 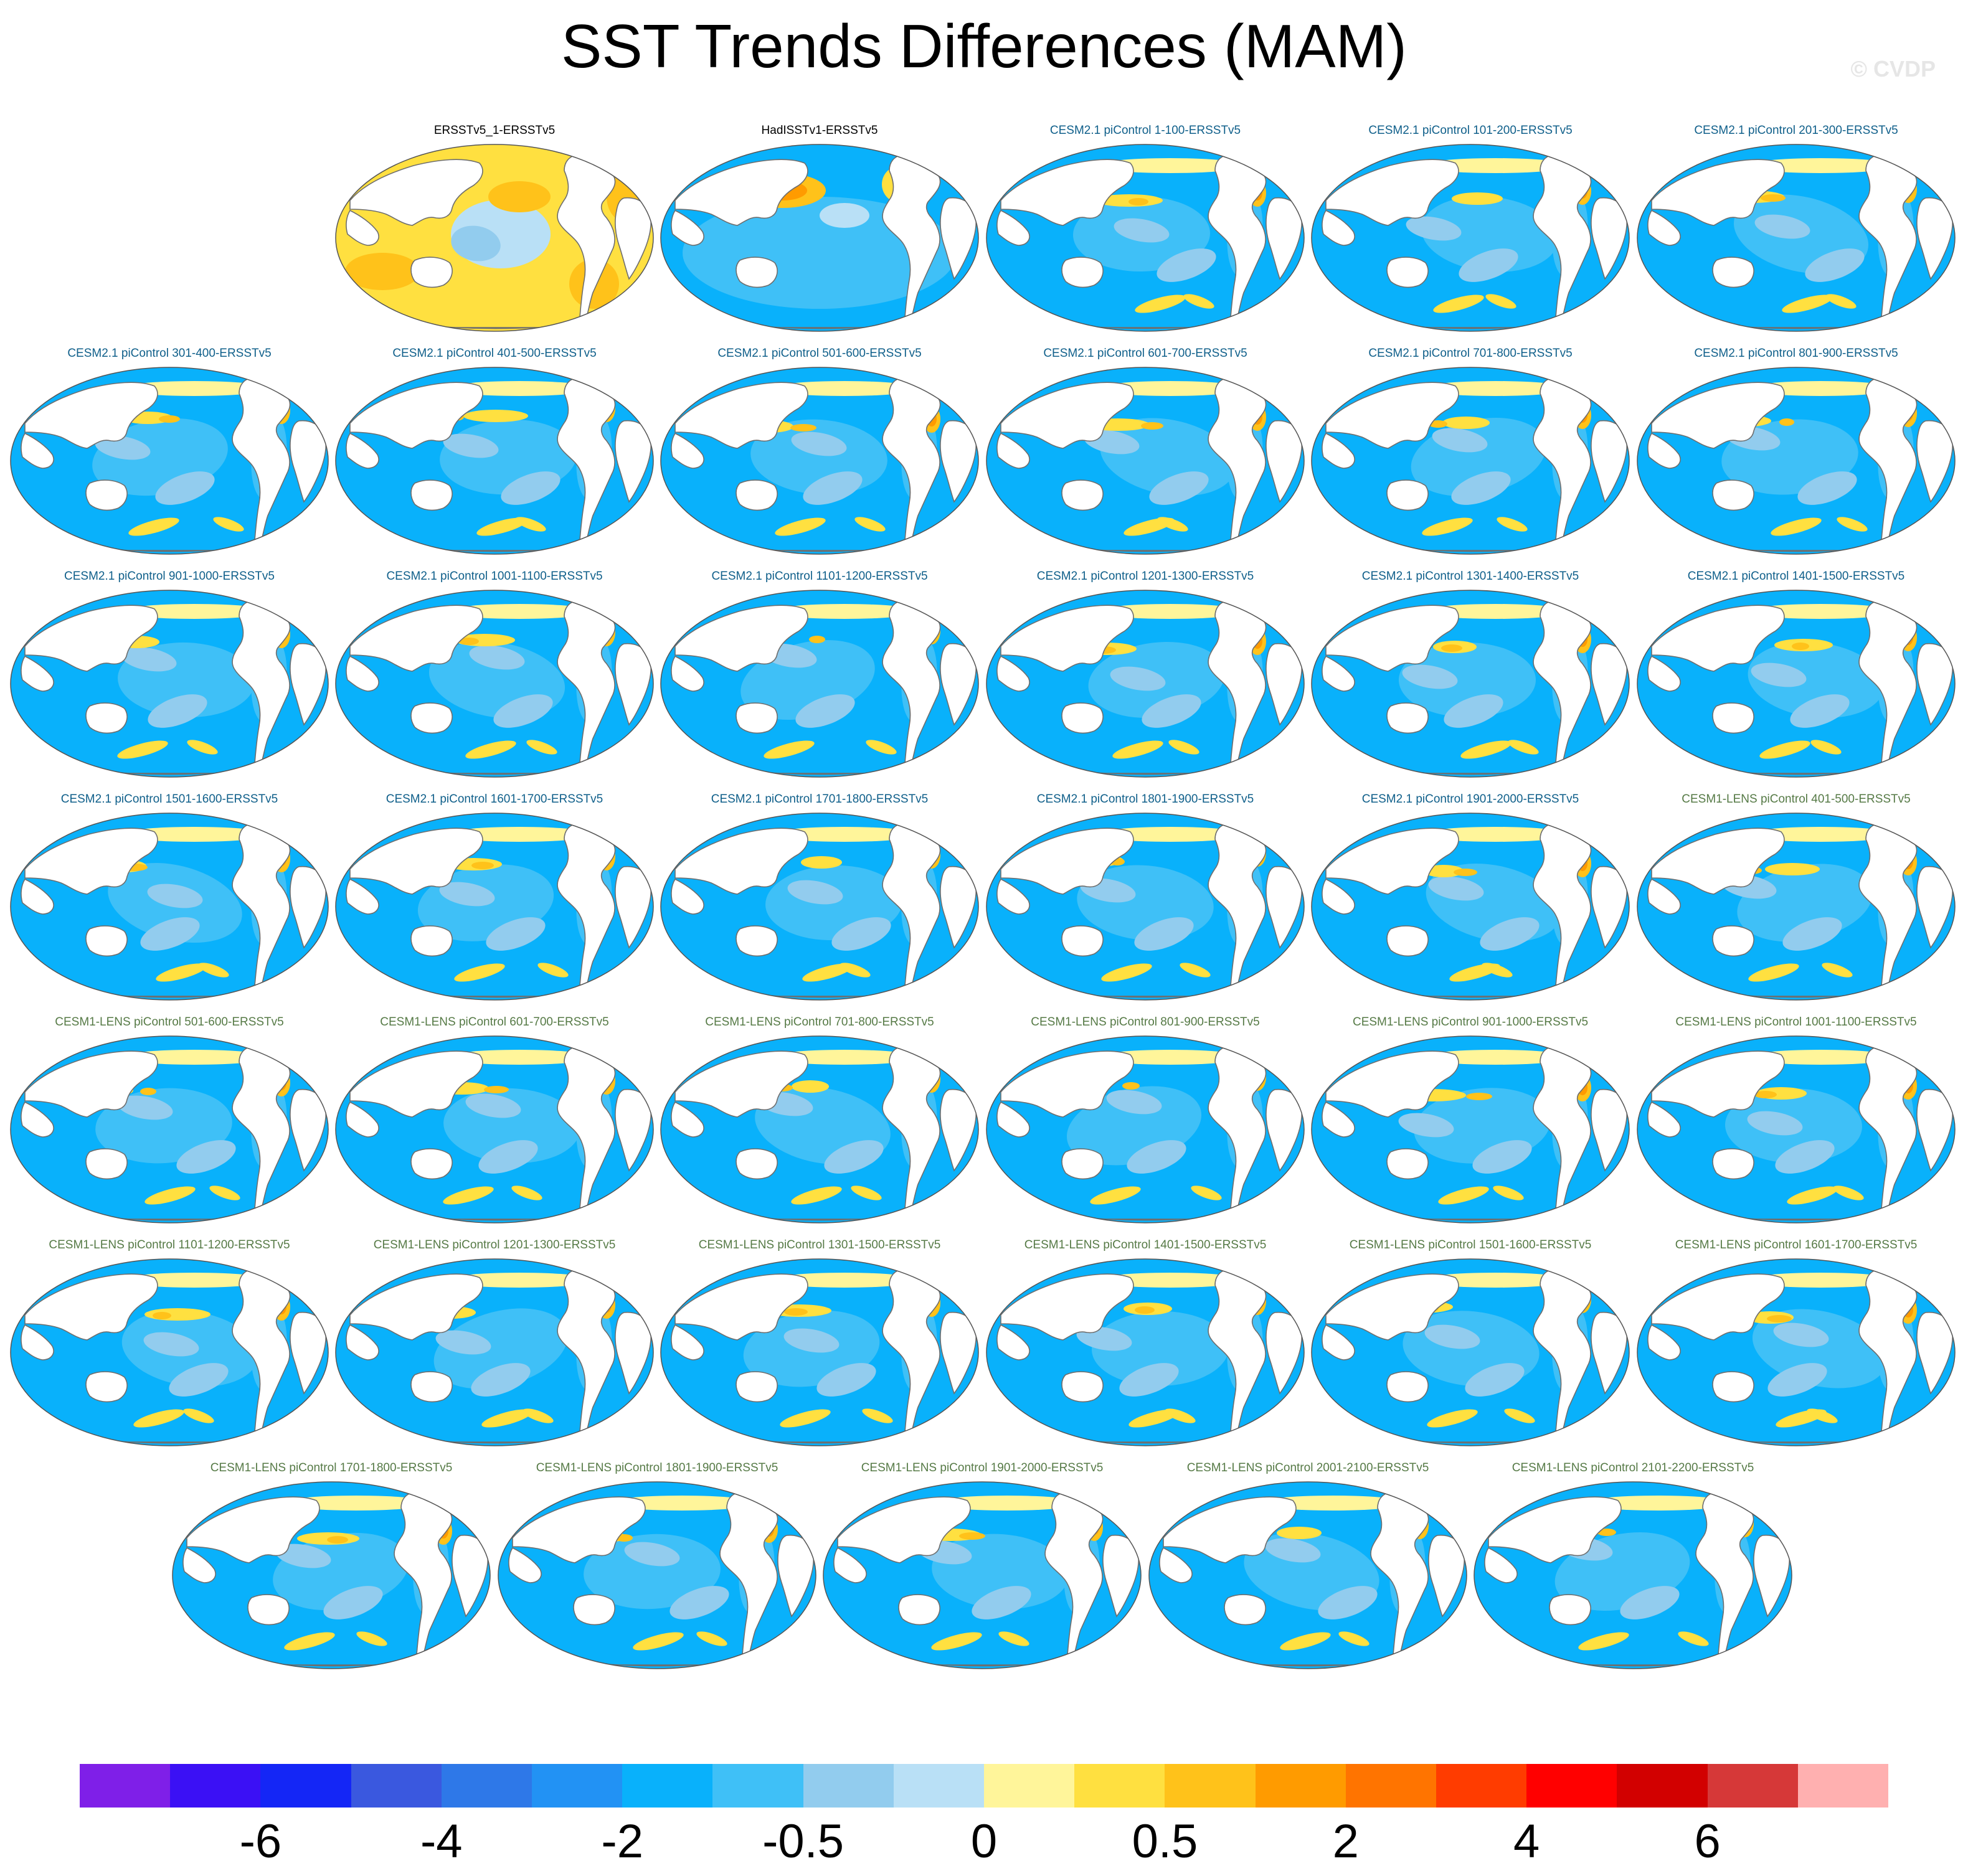 I want to click on map-panel: CESM1-LENS piControl 901-1000-ERSSTv5, so click(x=1470, y=1122).